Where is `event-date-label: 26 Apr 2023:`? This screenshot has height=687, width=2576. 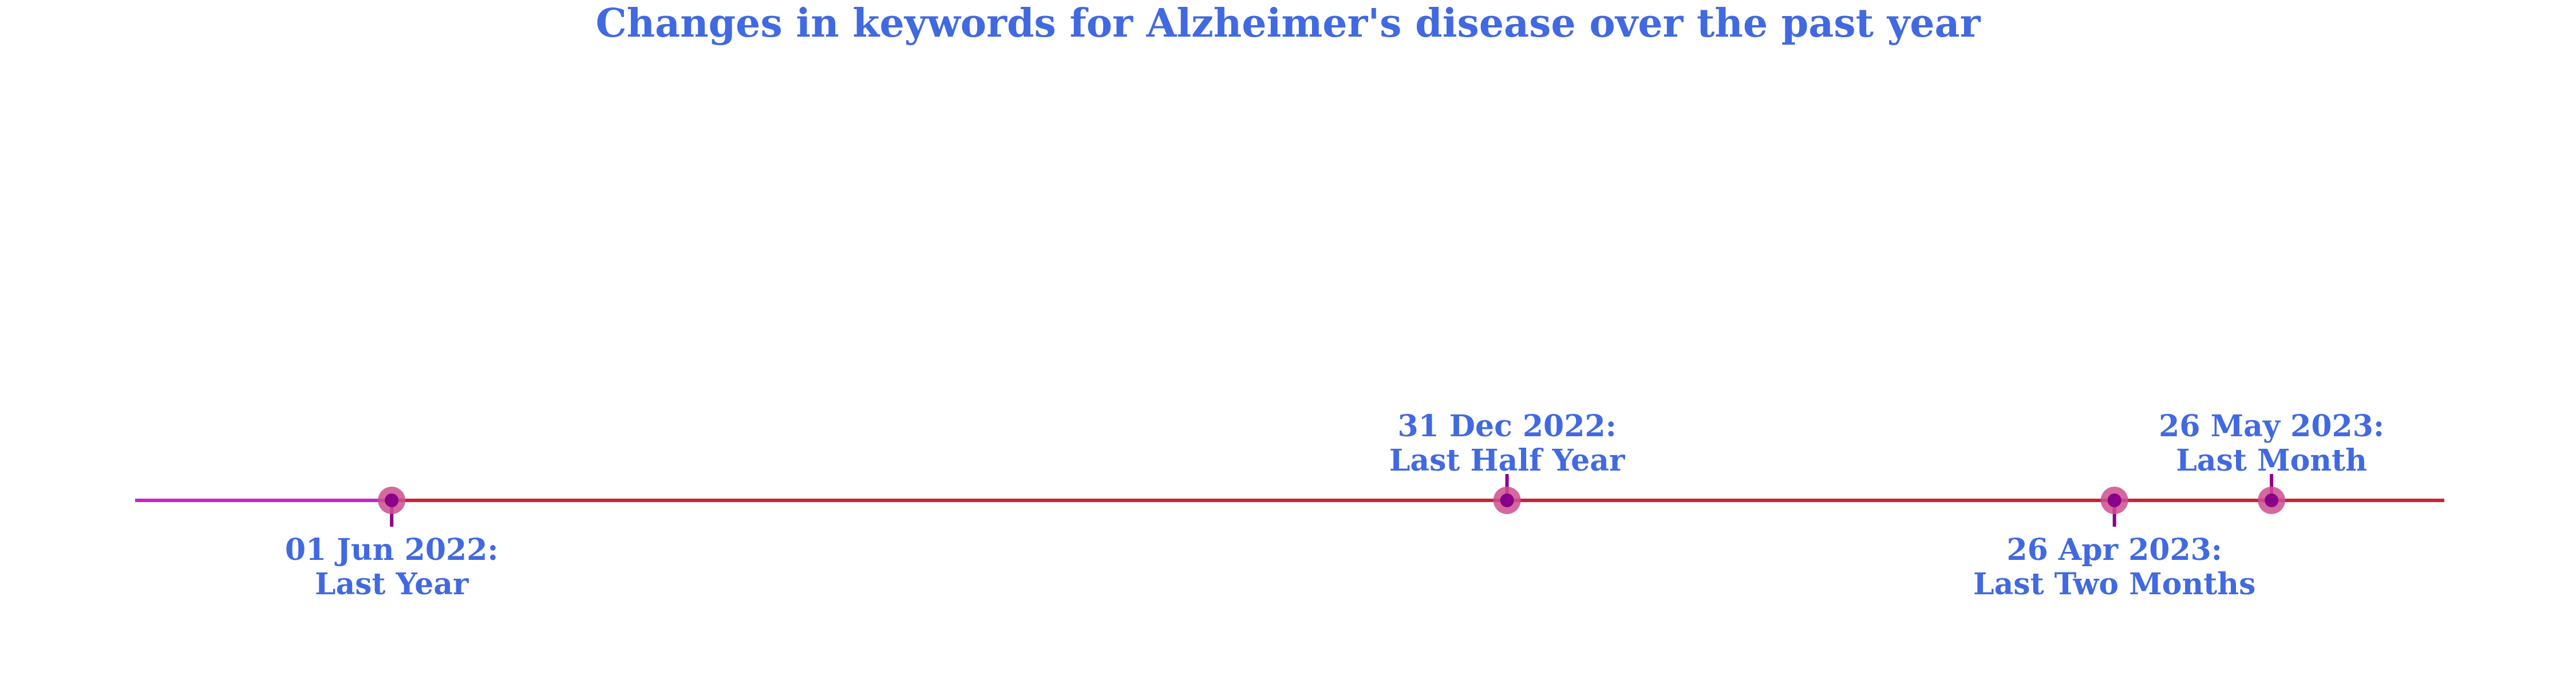 event-date-label: 26 Apr 2023: is located at coordinates (2114, 549).